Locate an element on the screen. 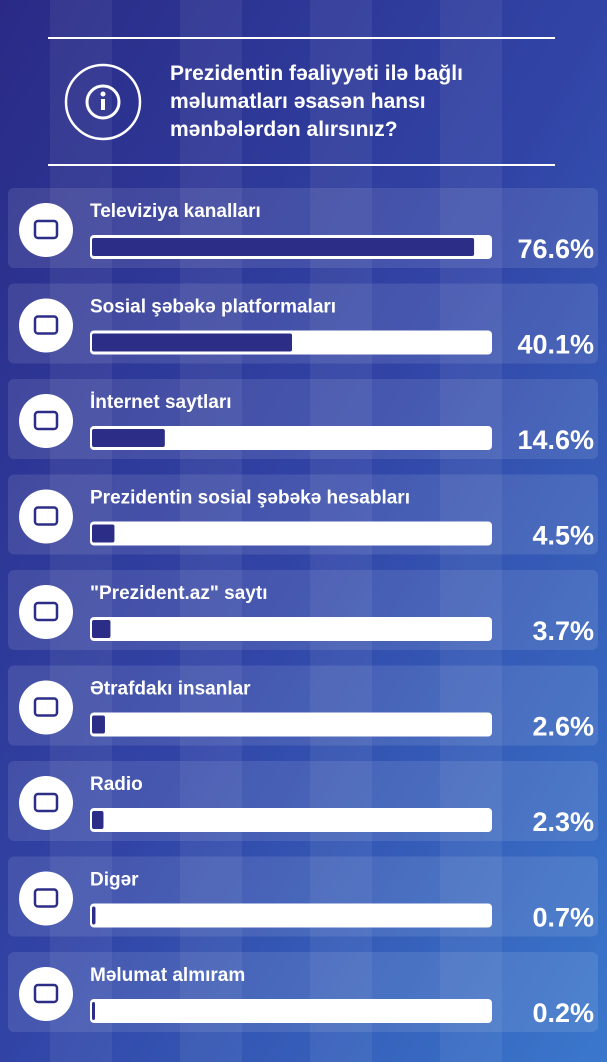  category-label: Sosial şəbəkə platformaları is located at coordinates (213, 307).